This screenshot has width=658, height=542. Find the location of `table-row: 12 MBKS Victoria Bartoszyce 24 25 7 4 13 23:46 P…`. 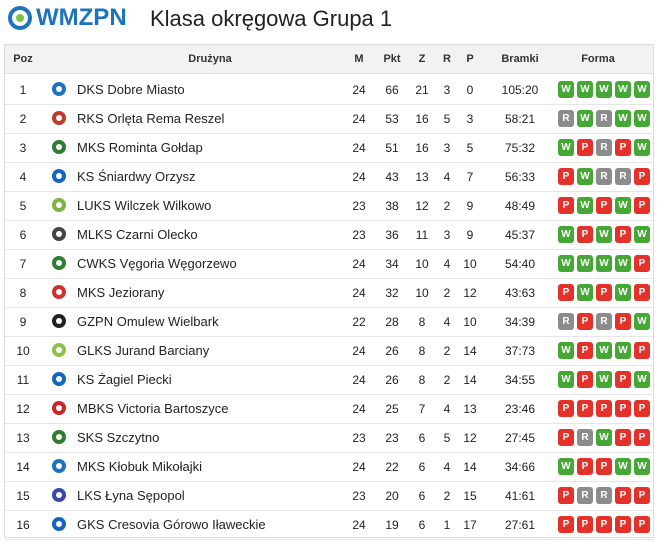

table-row: 12 MBKS Victoria Bartoszyce 24 25 7 4 13 23:46 P… is located at coordinates (329, 409).